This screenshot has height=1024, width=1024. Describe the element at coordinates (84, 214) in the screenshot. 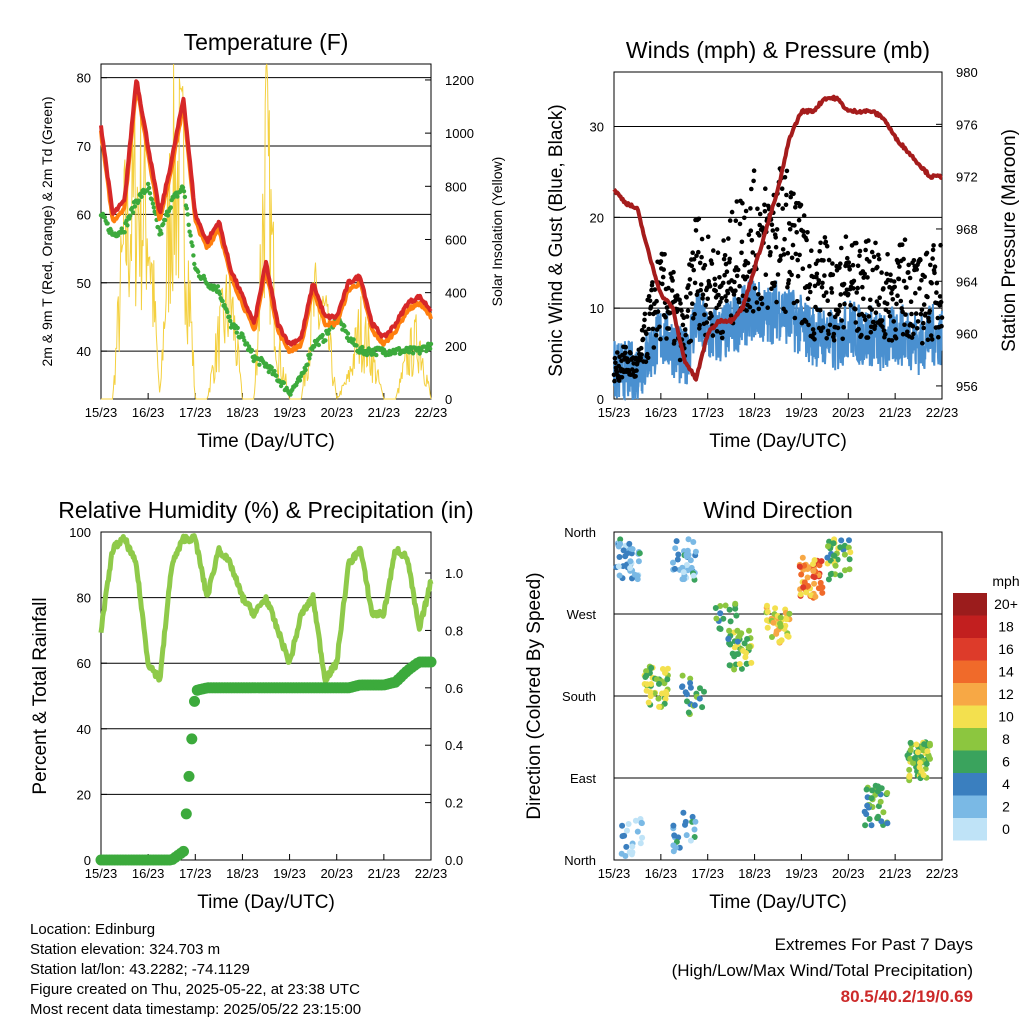

I see `temperature-ytick-label: 60` at that location.